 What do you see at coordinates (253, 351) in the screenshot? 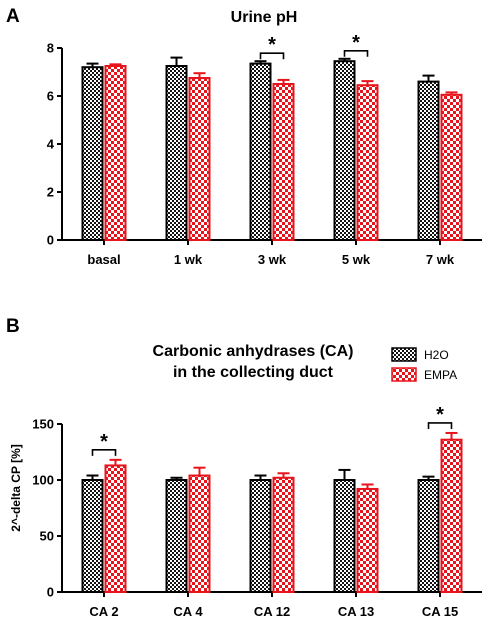
I see `panel-b-title: Carbonic anhydrases (CA)` at bounding box center [253, 351].